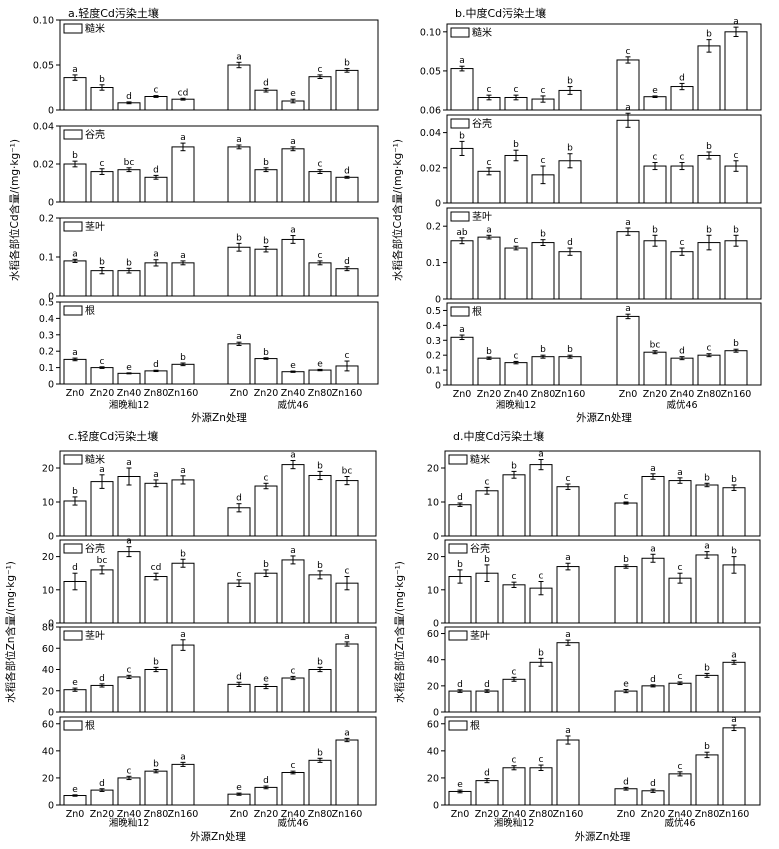 This screenshot has width=779, height=849. What do you see at coordinates (239, 499) in the screenshot?
I see `sig-letter-c-0-1-0: d` at bounding box center [239, 499].